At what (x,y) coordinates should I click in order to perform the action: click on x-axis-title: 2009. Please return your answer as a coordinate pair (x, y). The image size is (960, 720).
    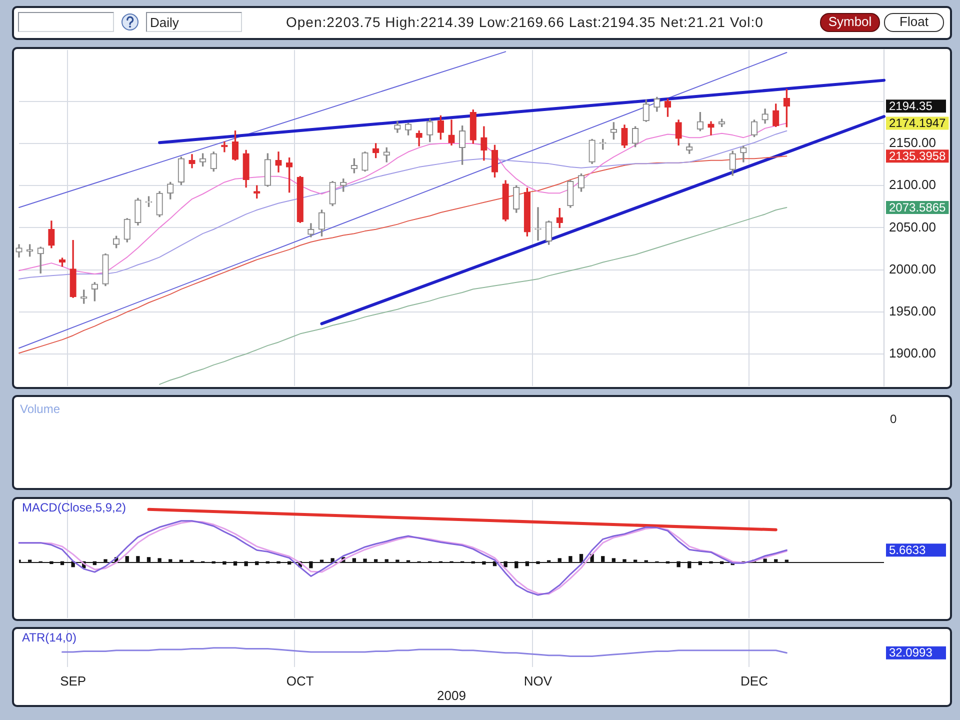
    Looking at the image, I should click on (451, 695).